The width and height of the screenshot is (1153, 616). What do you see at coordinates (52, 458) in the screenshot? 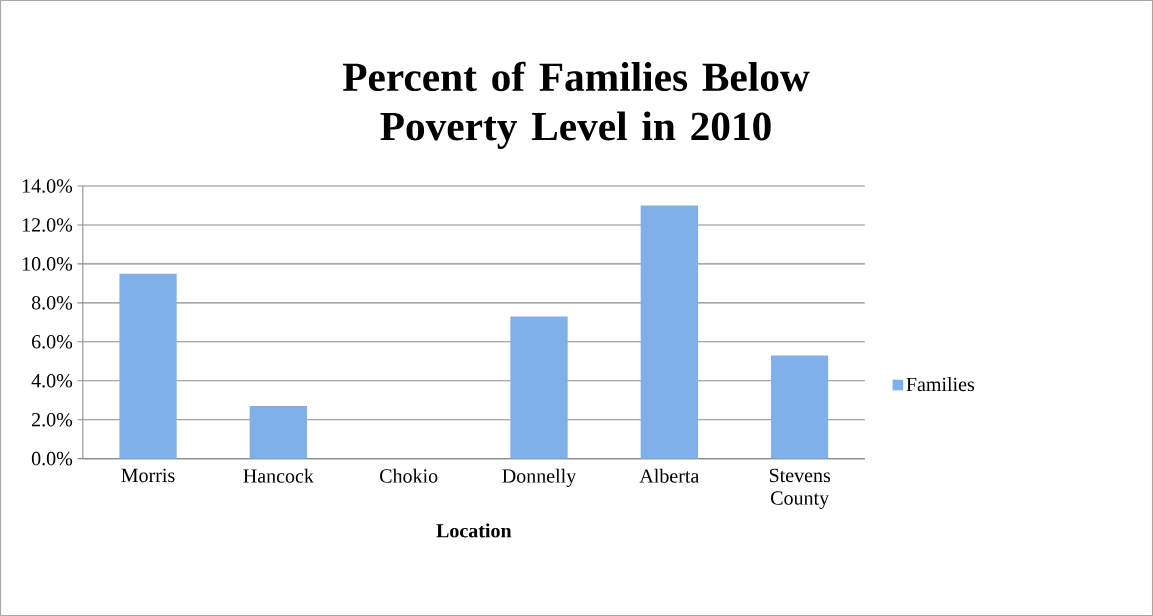
I see `y-tick-label: 0.0%` at bounding box center [52, 458].